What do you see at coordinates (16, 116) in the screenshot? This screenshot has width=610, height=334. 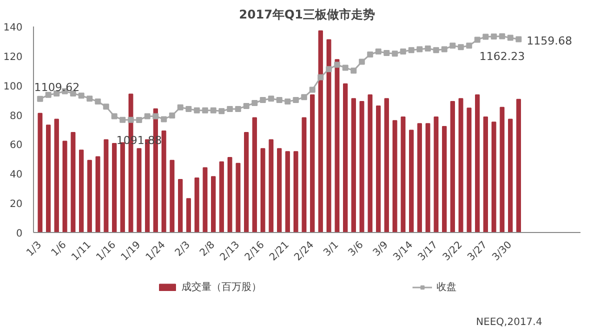 I see `y-tick-label: 80` at bounding box center [16, 116].